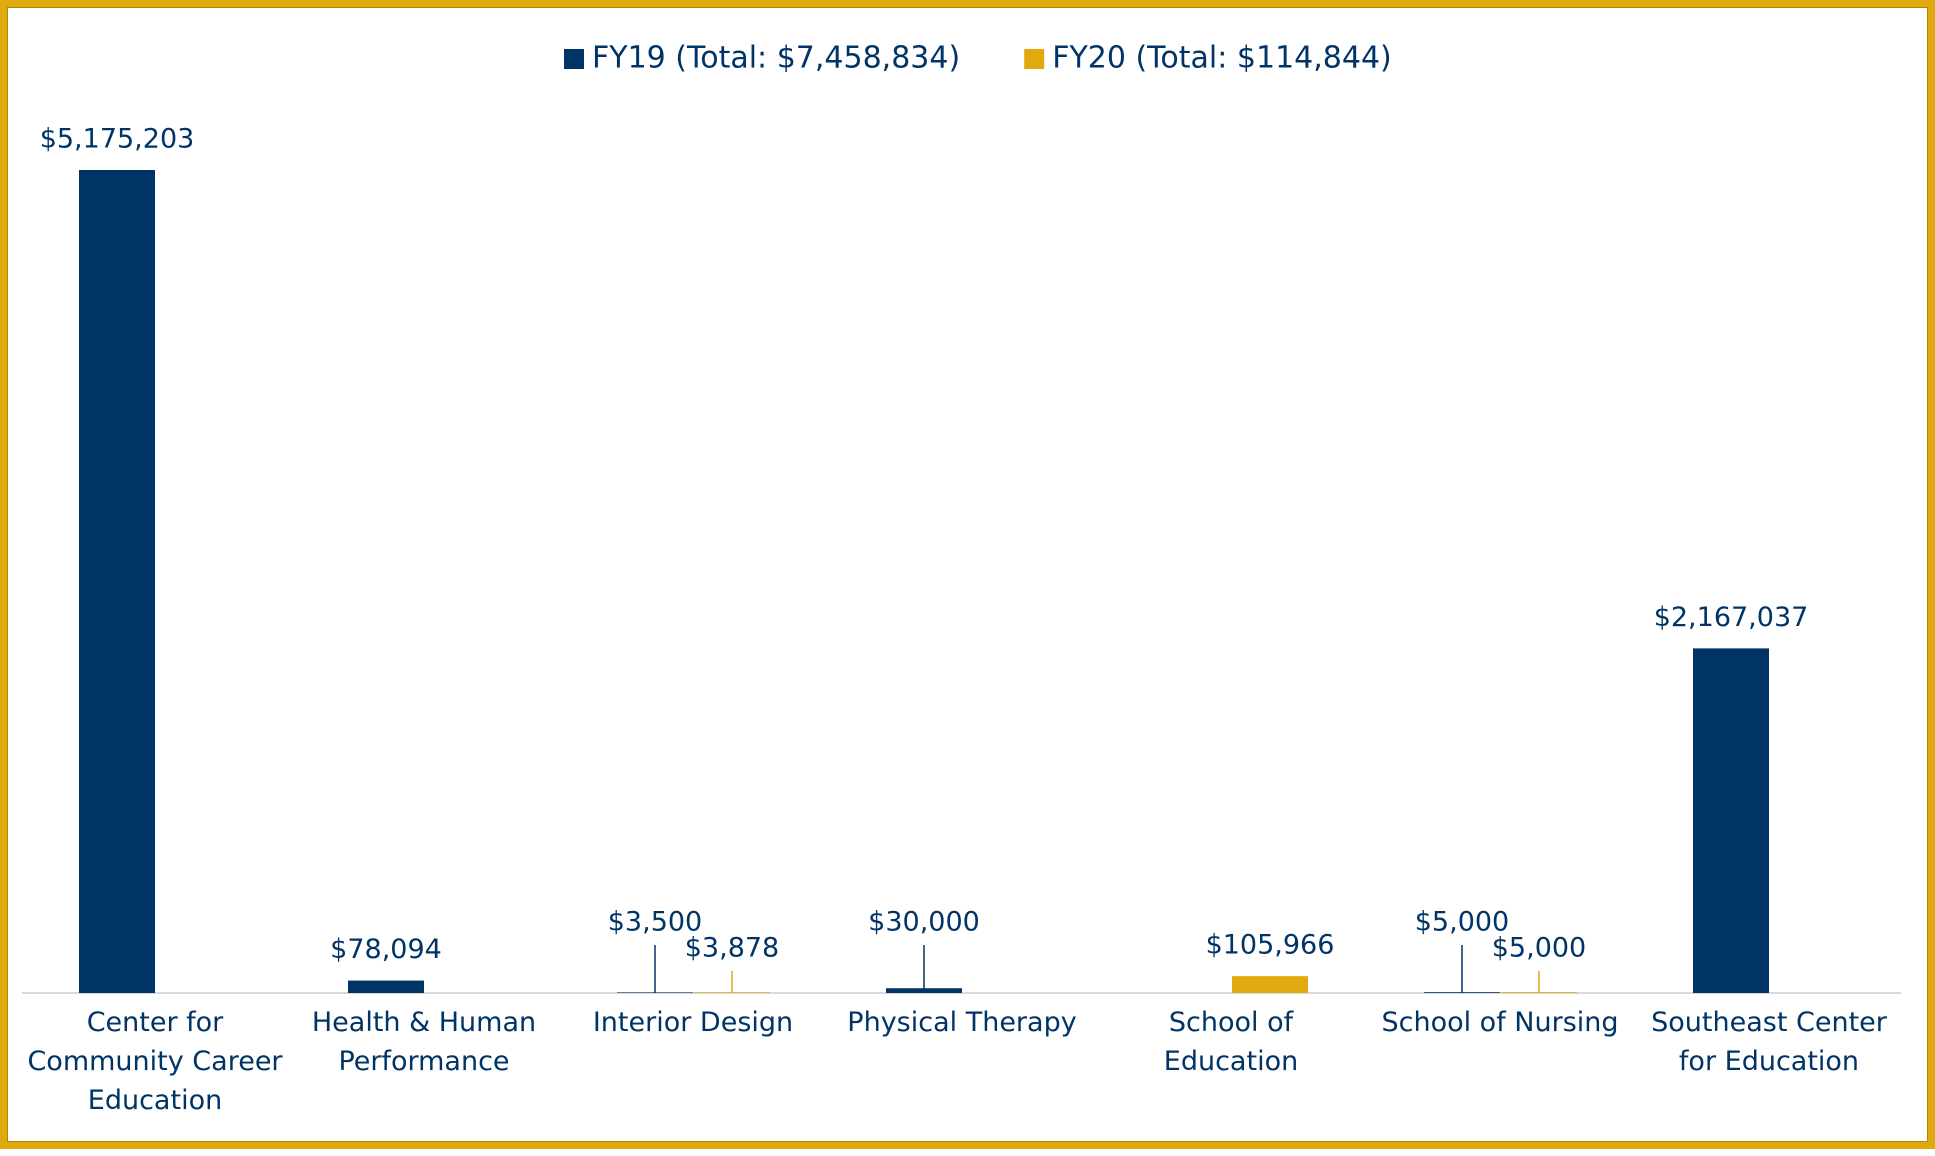 The image size is (1935, 1156). Describe the element at coordinates (1500, 1022) in the screenshot. I see `x-tick-label: School of Nursing` at that location.